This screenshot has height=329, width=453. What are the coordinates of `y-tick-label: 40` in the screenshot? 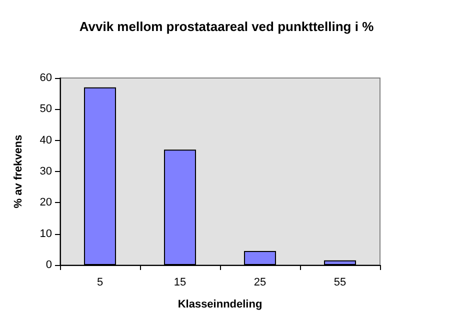 It's located at (46, 140).